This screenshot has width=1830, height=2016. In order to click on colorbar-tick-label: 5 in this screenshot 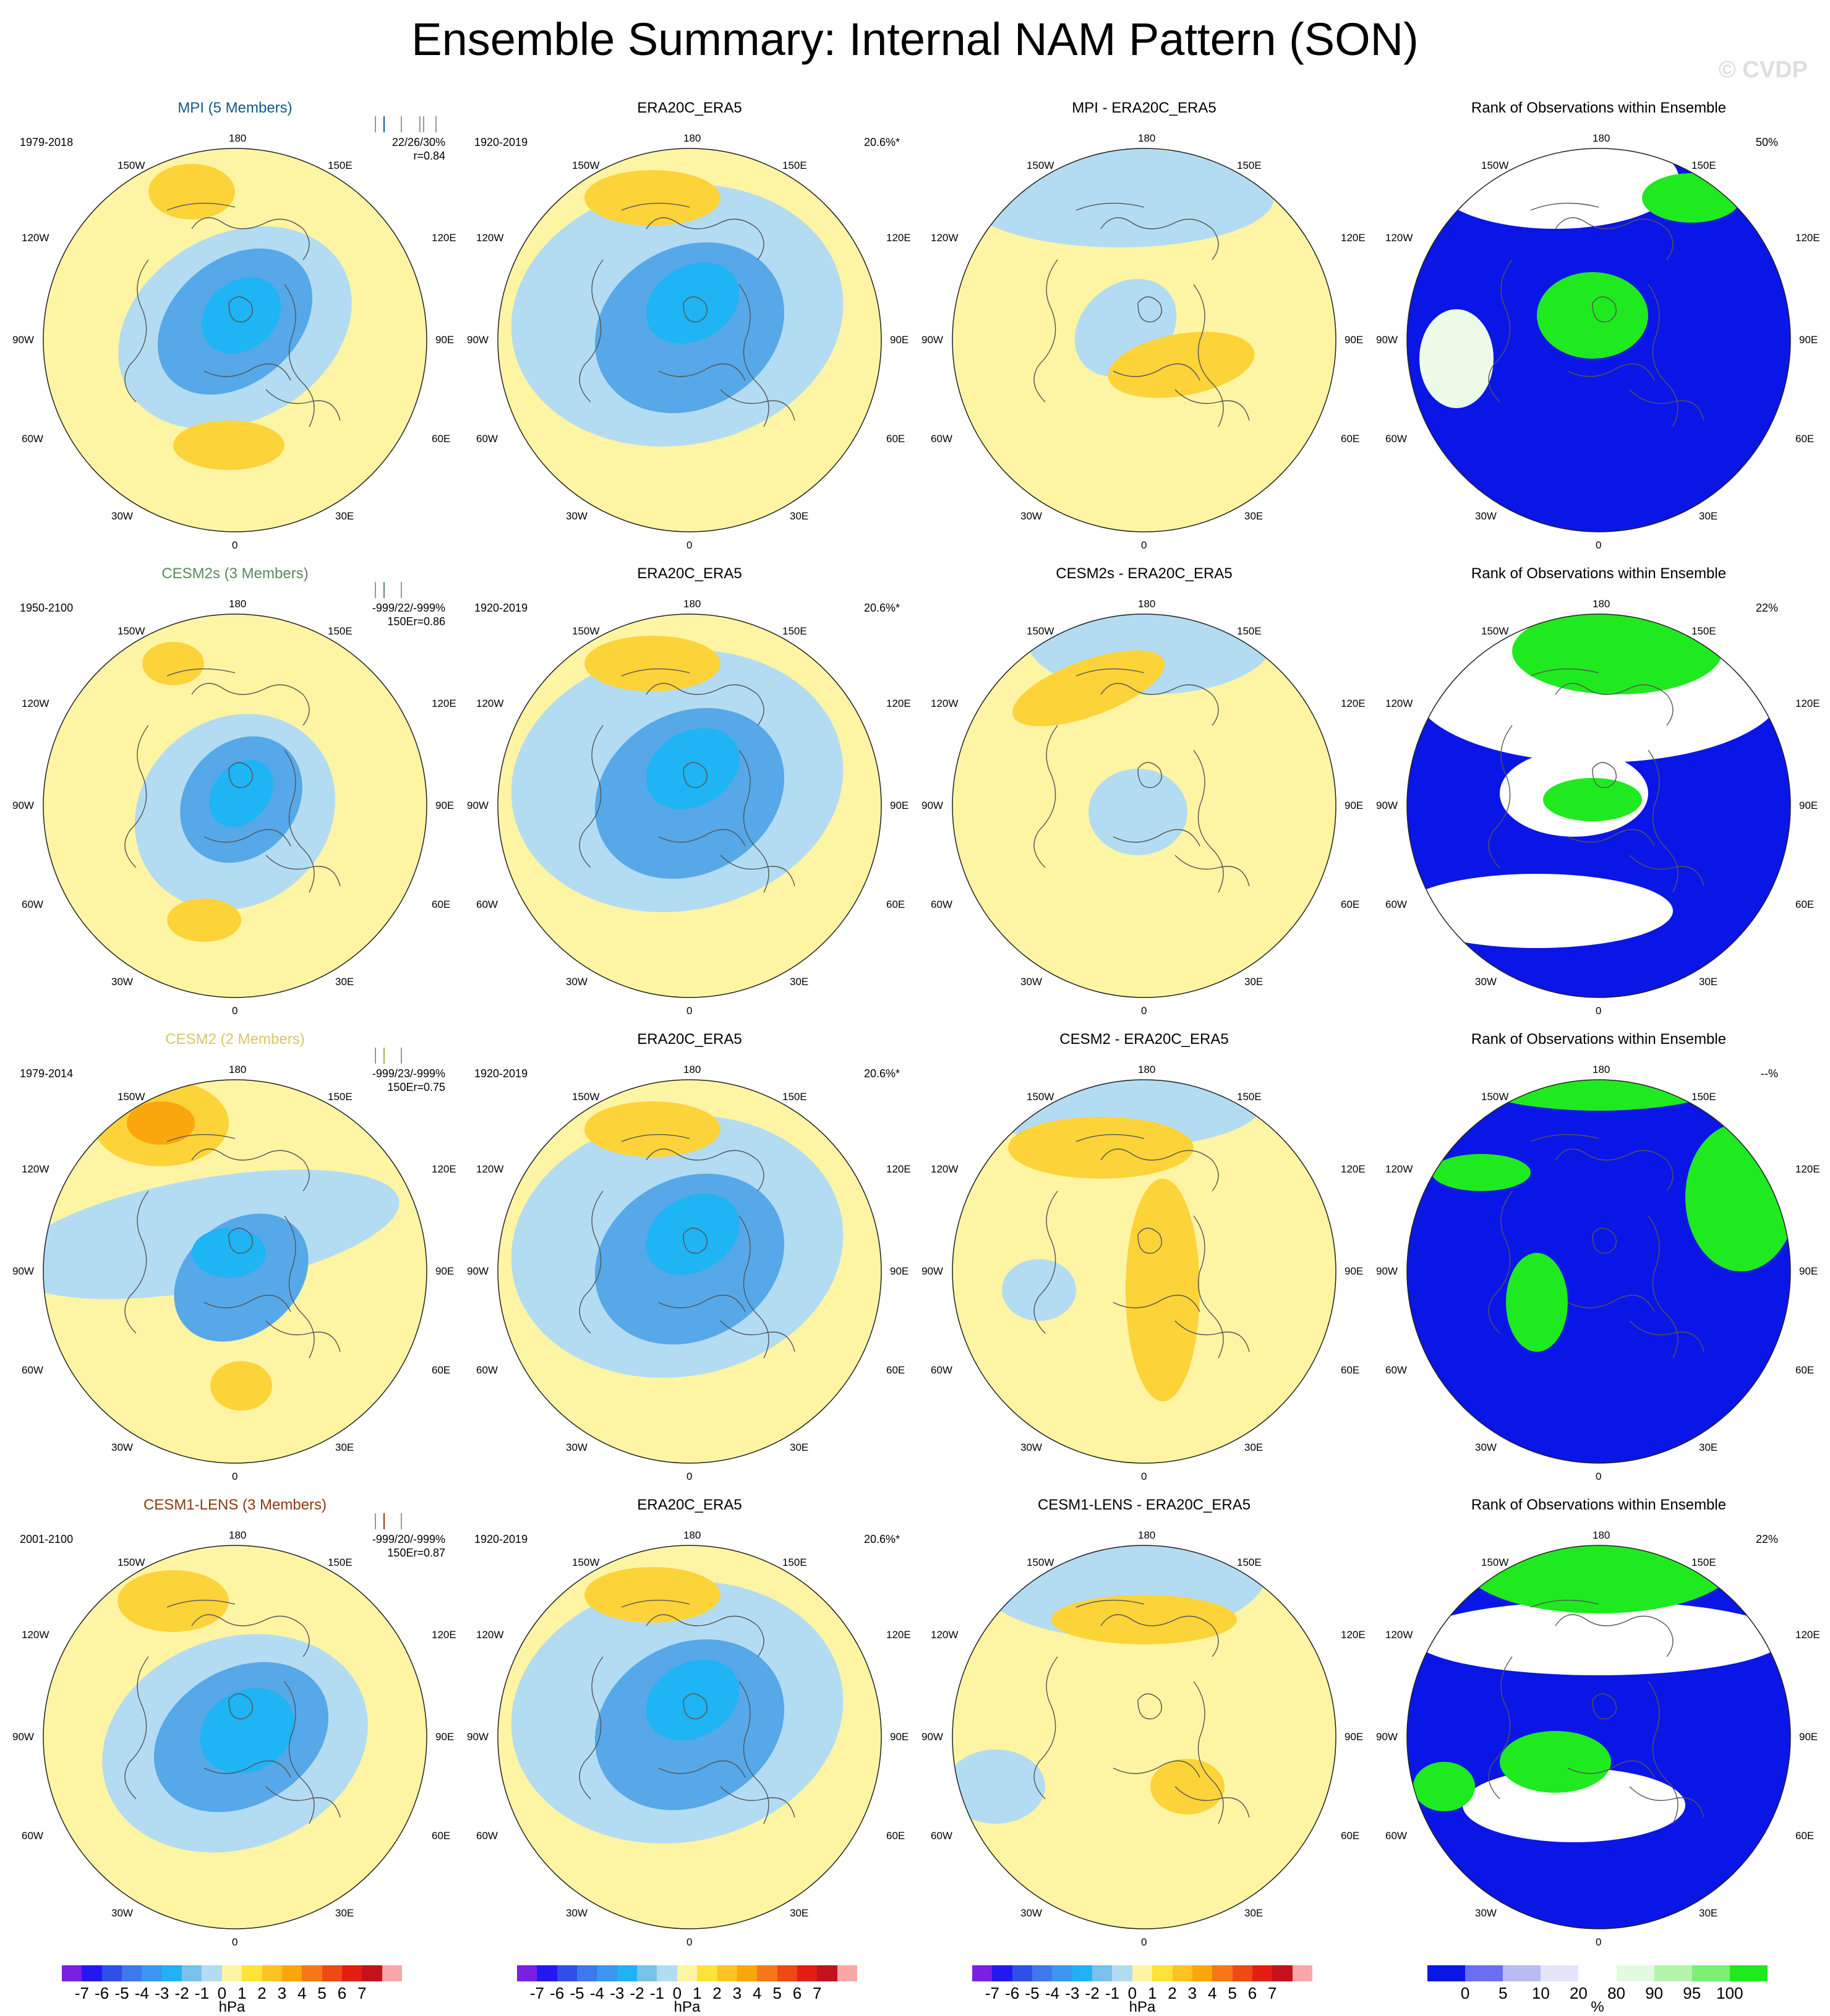, I will do `click(1232, 1993)`.